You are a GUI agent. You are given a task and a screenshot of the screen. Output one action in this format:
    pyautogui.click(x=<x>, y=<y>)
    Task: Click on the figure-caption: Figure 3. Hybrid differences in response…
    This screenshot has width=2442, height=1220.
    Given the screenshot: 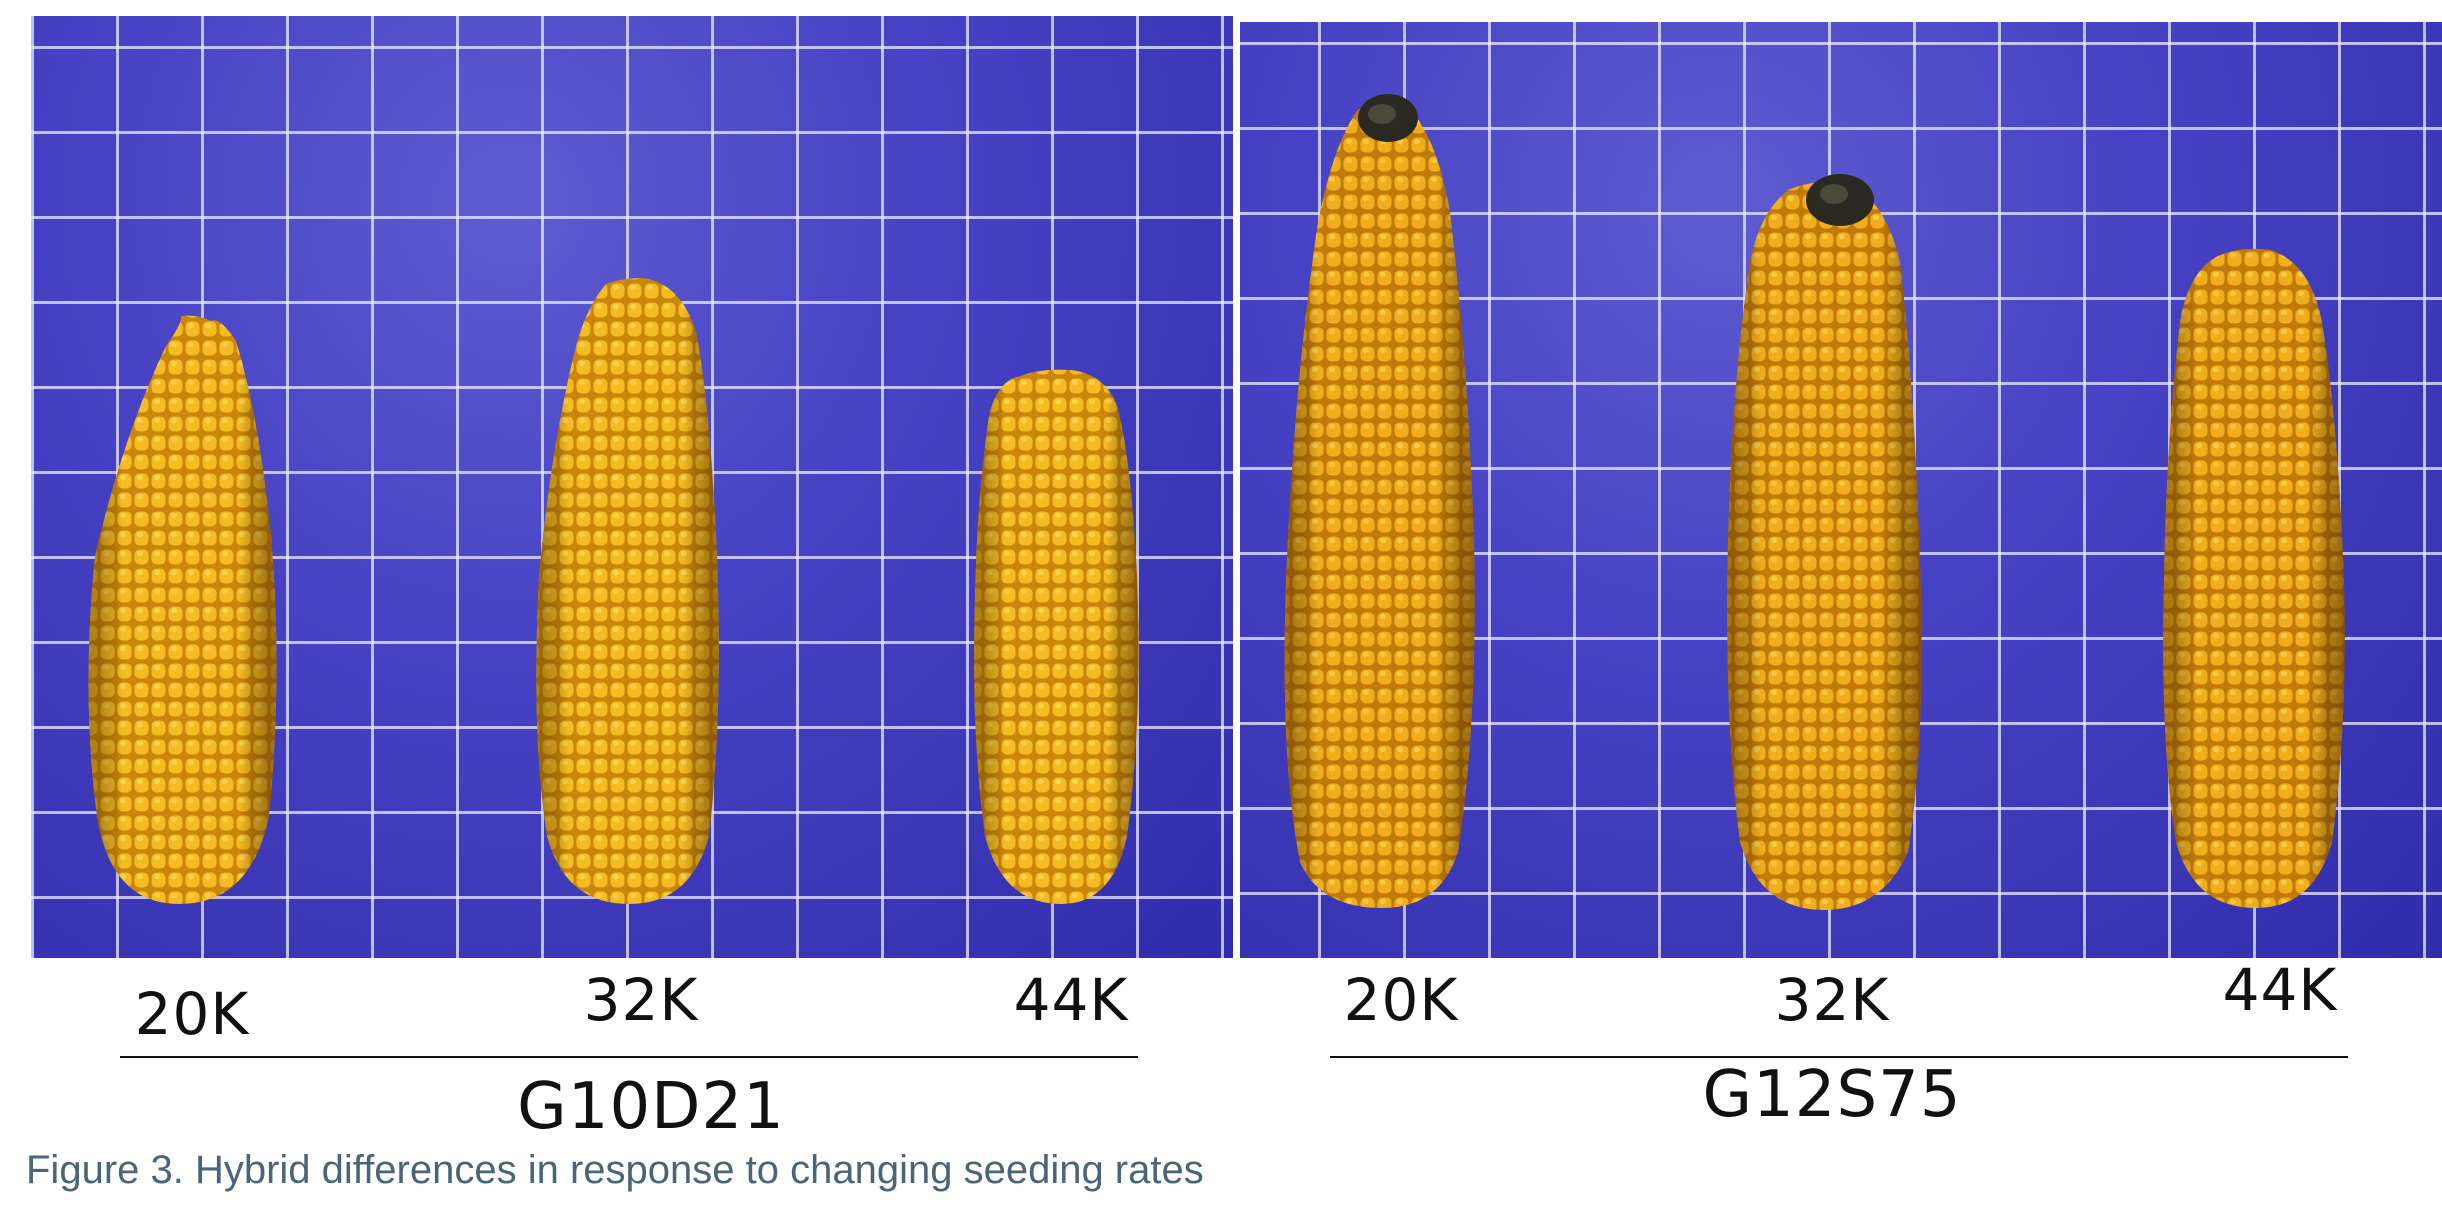 What is the action you would take?
    pyautogui.click(x=615, y=1170)
    